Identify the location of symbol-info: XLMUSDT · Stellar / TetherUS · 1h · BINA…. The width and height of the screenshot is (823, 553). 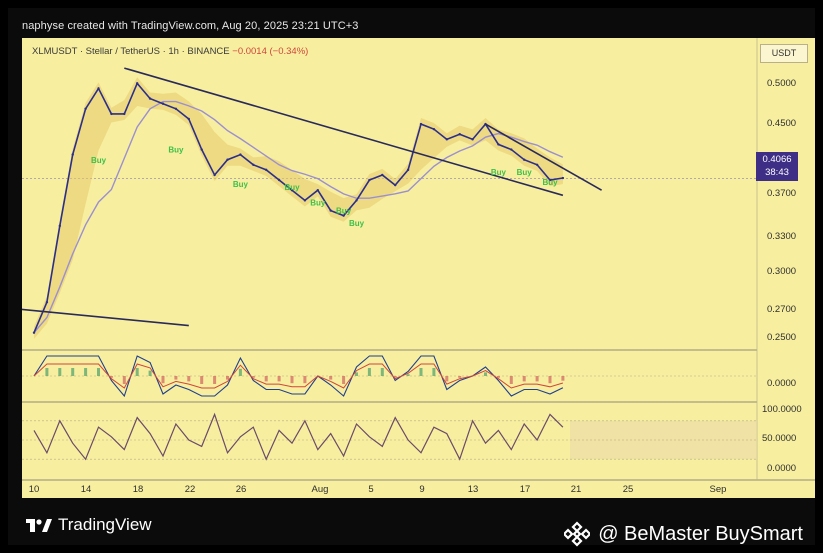
(170, 51).